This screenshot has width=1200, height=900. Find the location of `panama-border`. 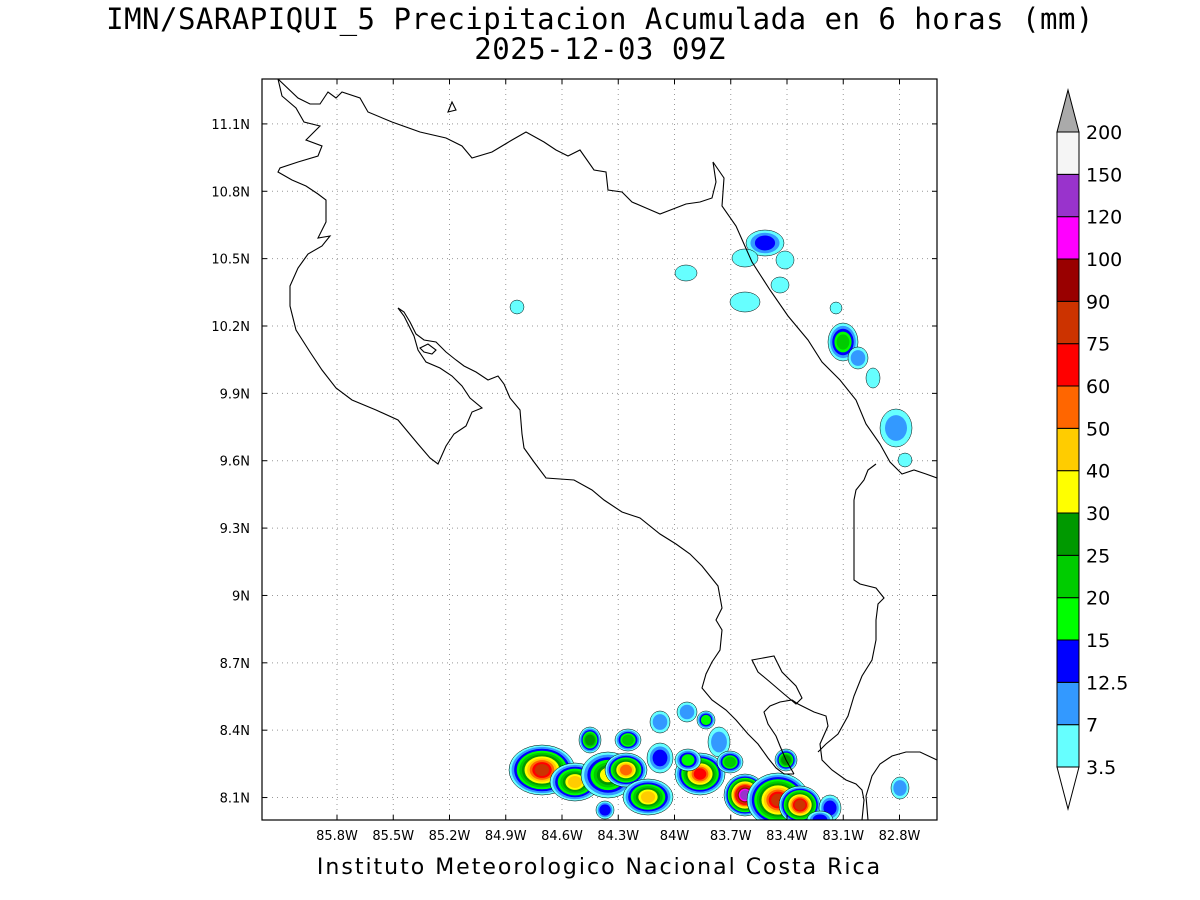

panama-border is located at coordinates (851, 608).